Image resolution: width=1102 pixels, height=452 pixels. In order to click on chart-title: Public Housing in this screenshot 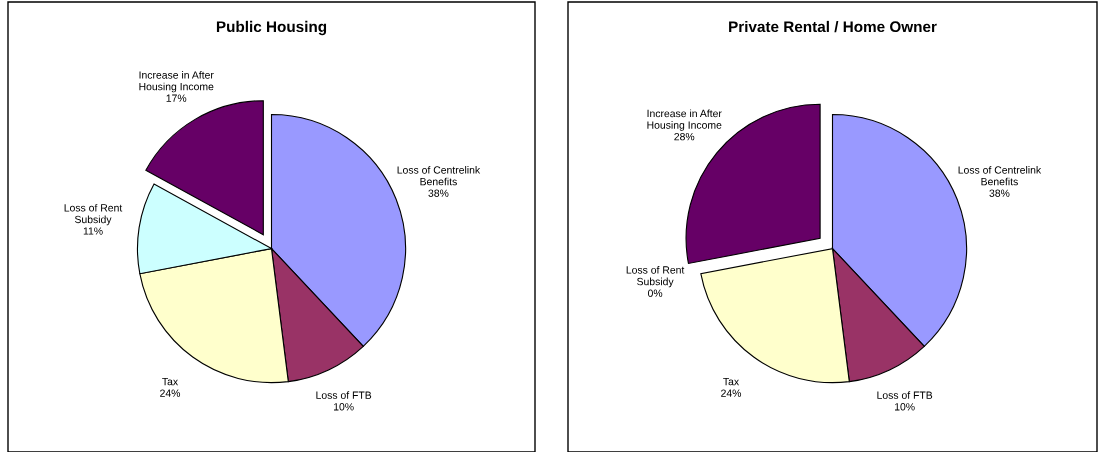, I will do `click(271, 28)`.